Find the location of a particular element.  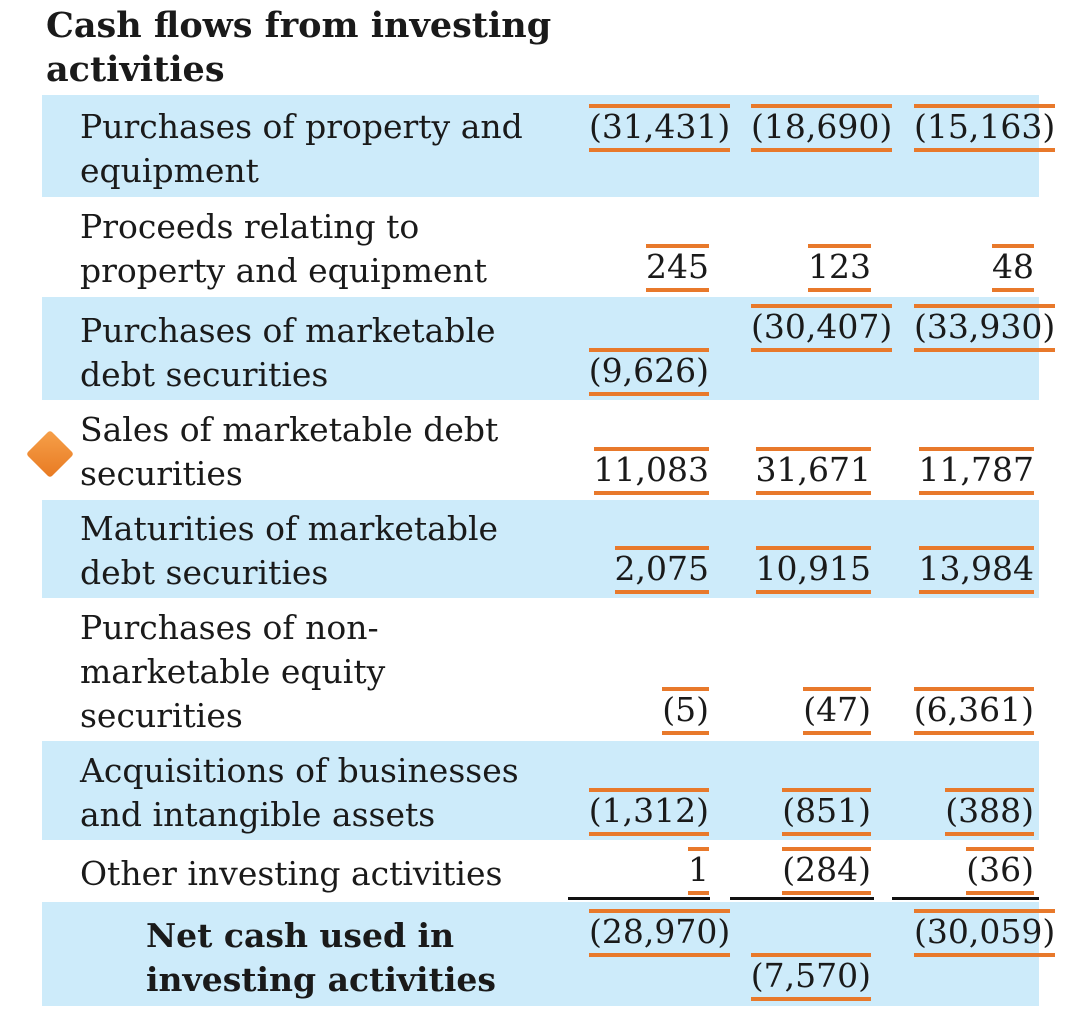

value-text: (30,407) is located at coordinates (822, 328).